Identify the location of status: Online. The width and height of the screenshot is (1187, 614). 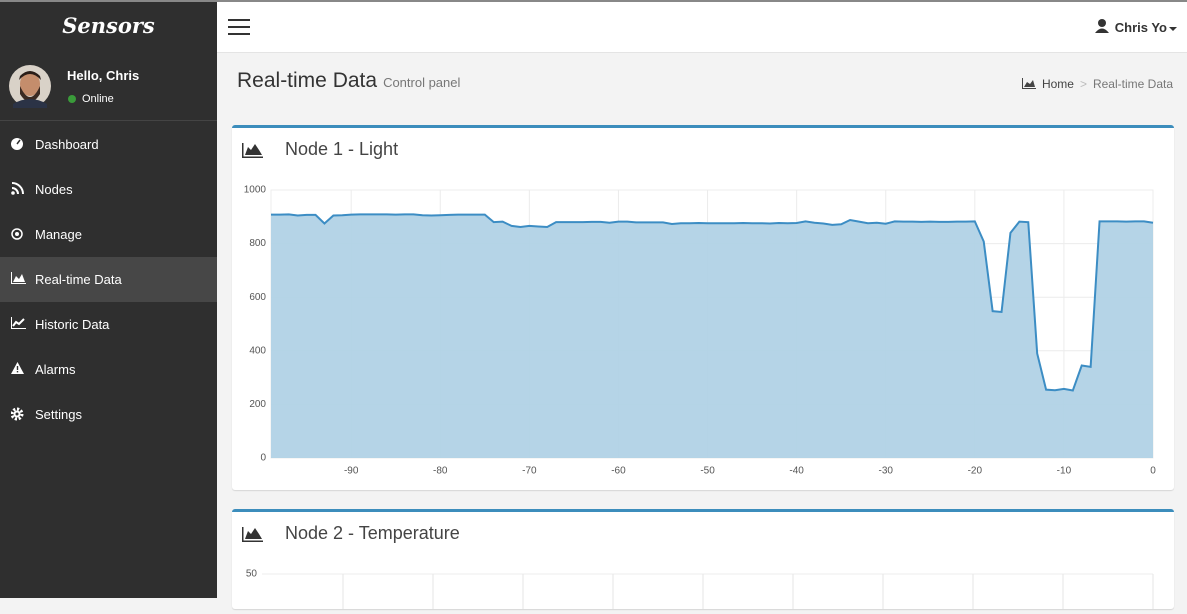
(98, 99).